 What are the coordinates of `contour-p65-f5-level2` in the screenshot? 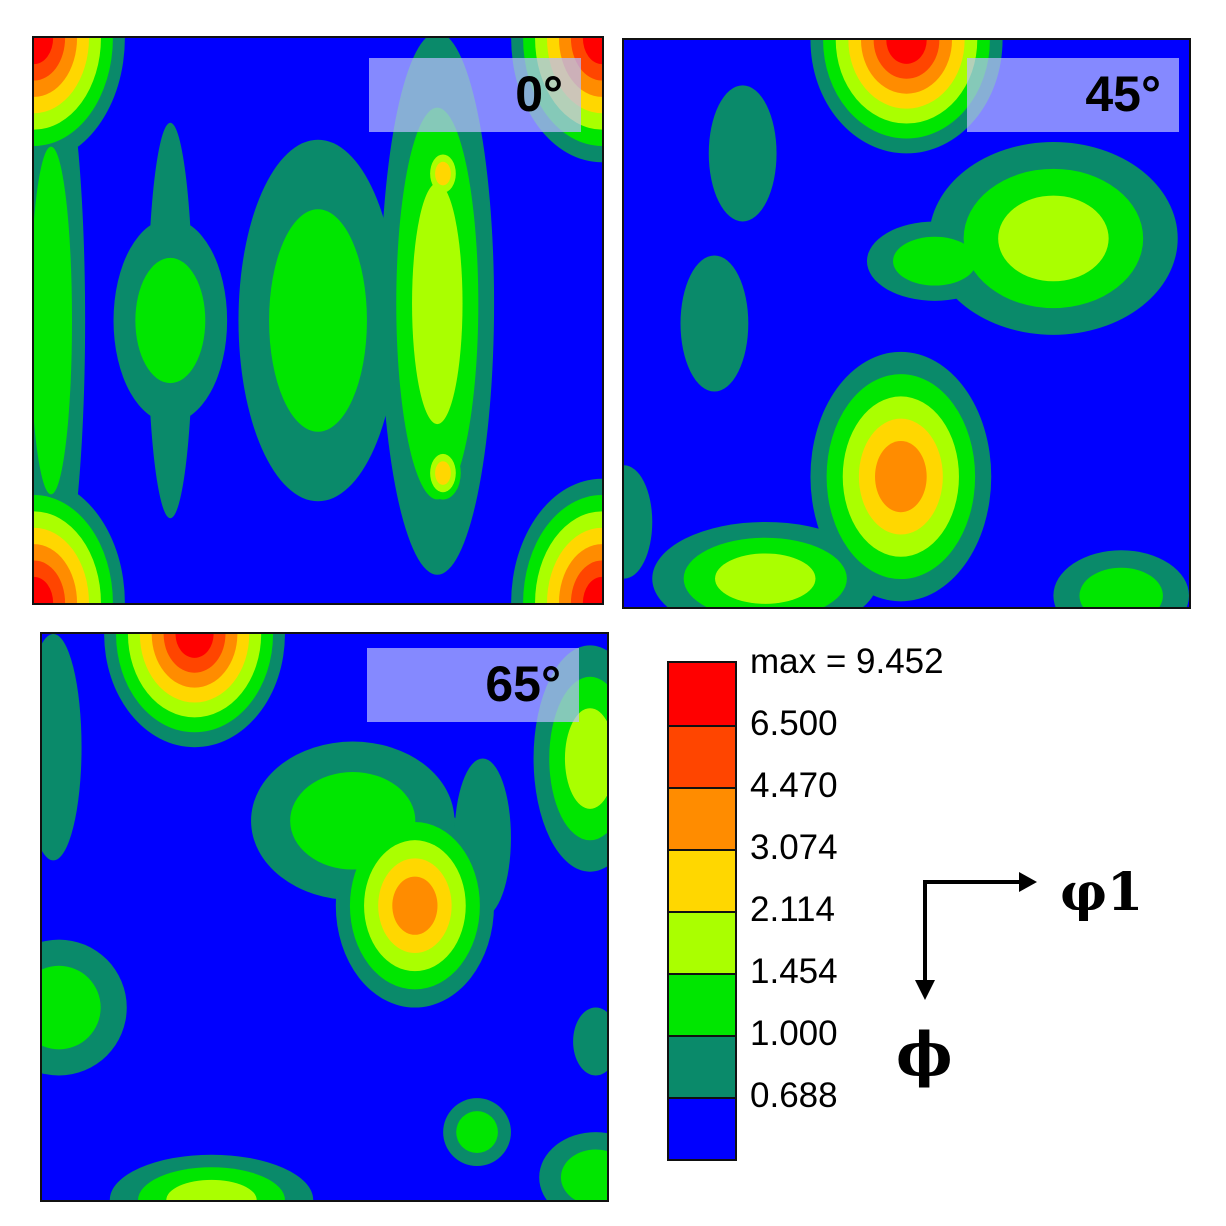 It's located at (71, 1007).